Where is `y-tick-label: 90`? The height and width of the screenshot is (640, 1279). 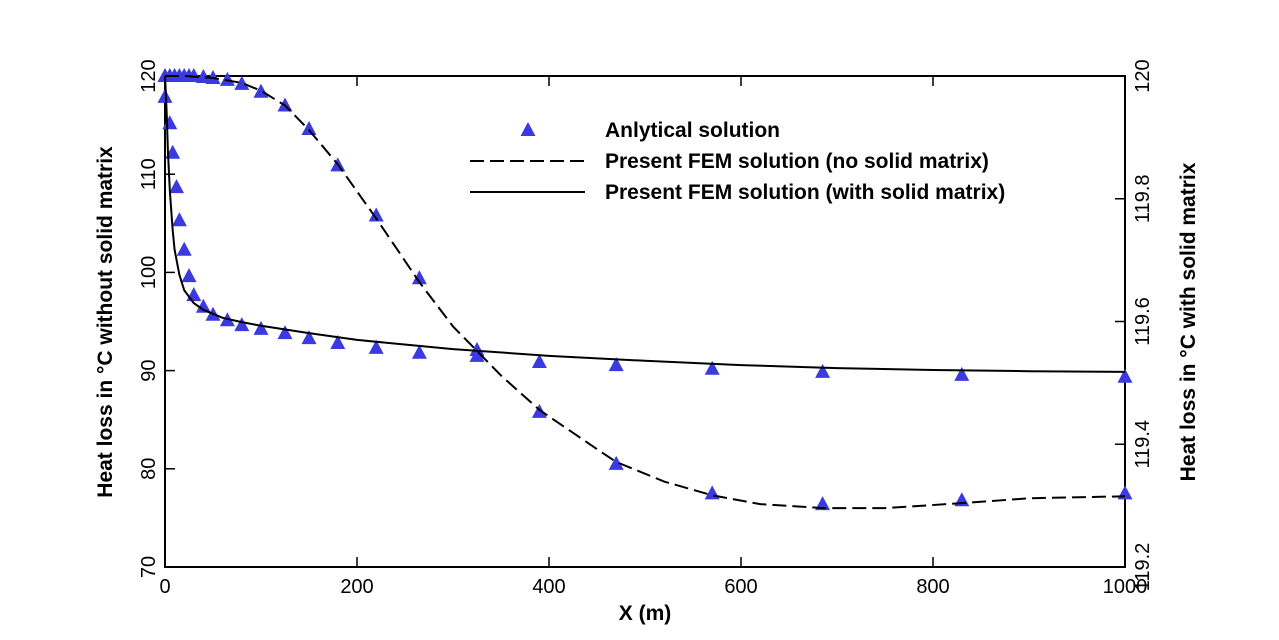 y-tick-label: 90 is located at coordinates (149, 370).